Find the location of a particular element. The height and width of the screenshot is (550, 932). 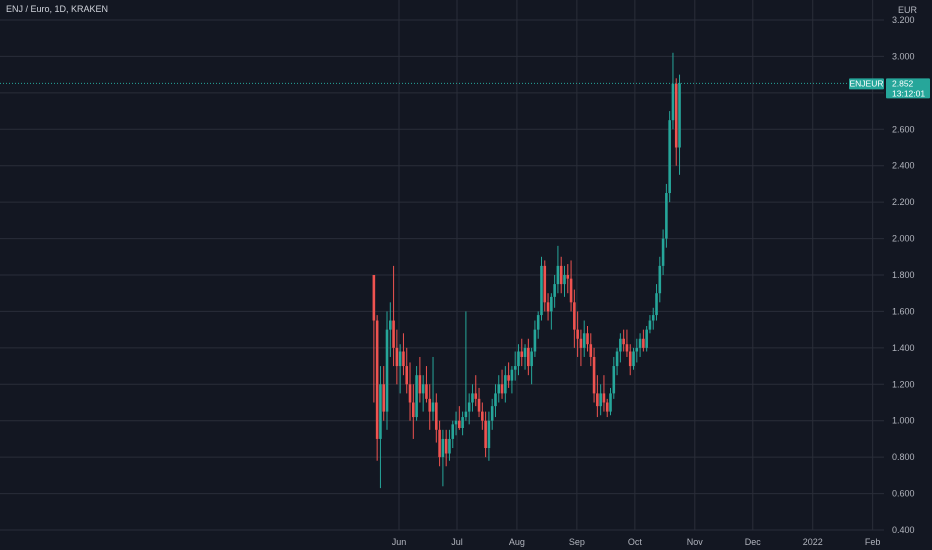

x-tick-label: Oct is located at coordinates (635, 542).